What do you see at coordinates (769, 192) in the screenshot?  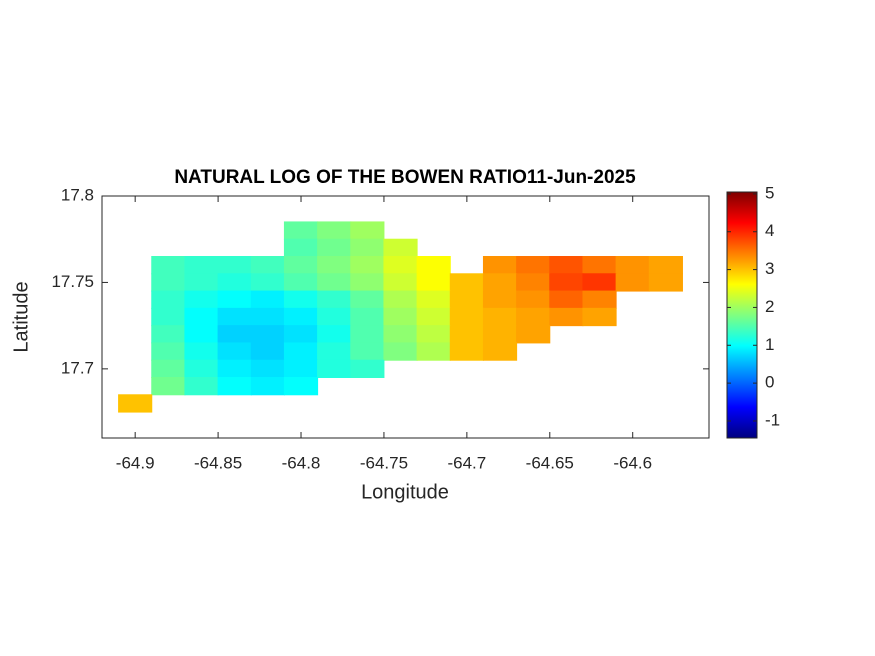 I see `colorbar-tick-label: 5` at bounding box center [769, 192].